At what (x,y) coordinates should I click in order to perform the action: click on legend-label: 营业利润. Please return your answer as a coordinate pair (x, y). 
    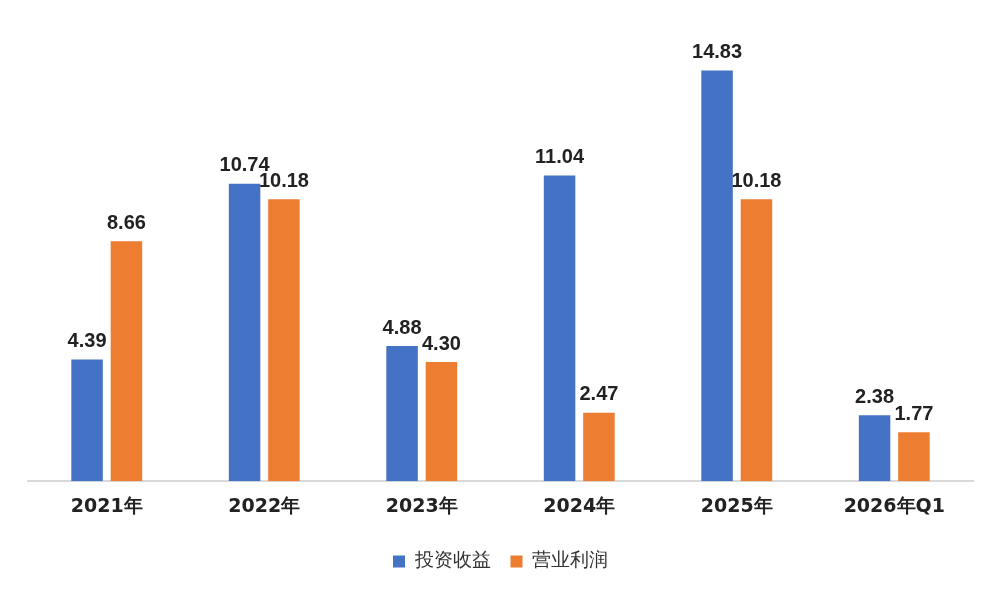
    Looking at the image, I should click on (570, 559).